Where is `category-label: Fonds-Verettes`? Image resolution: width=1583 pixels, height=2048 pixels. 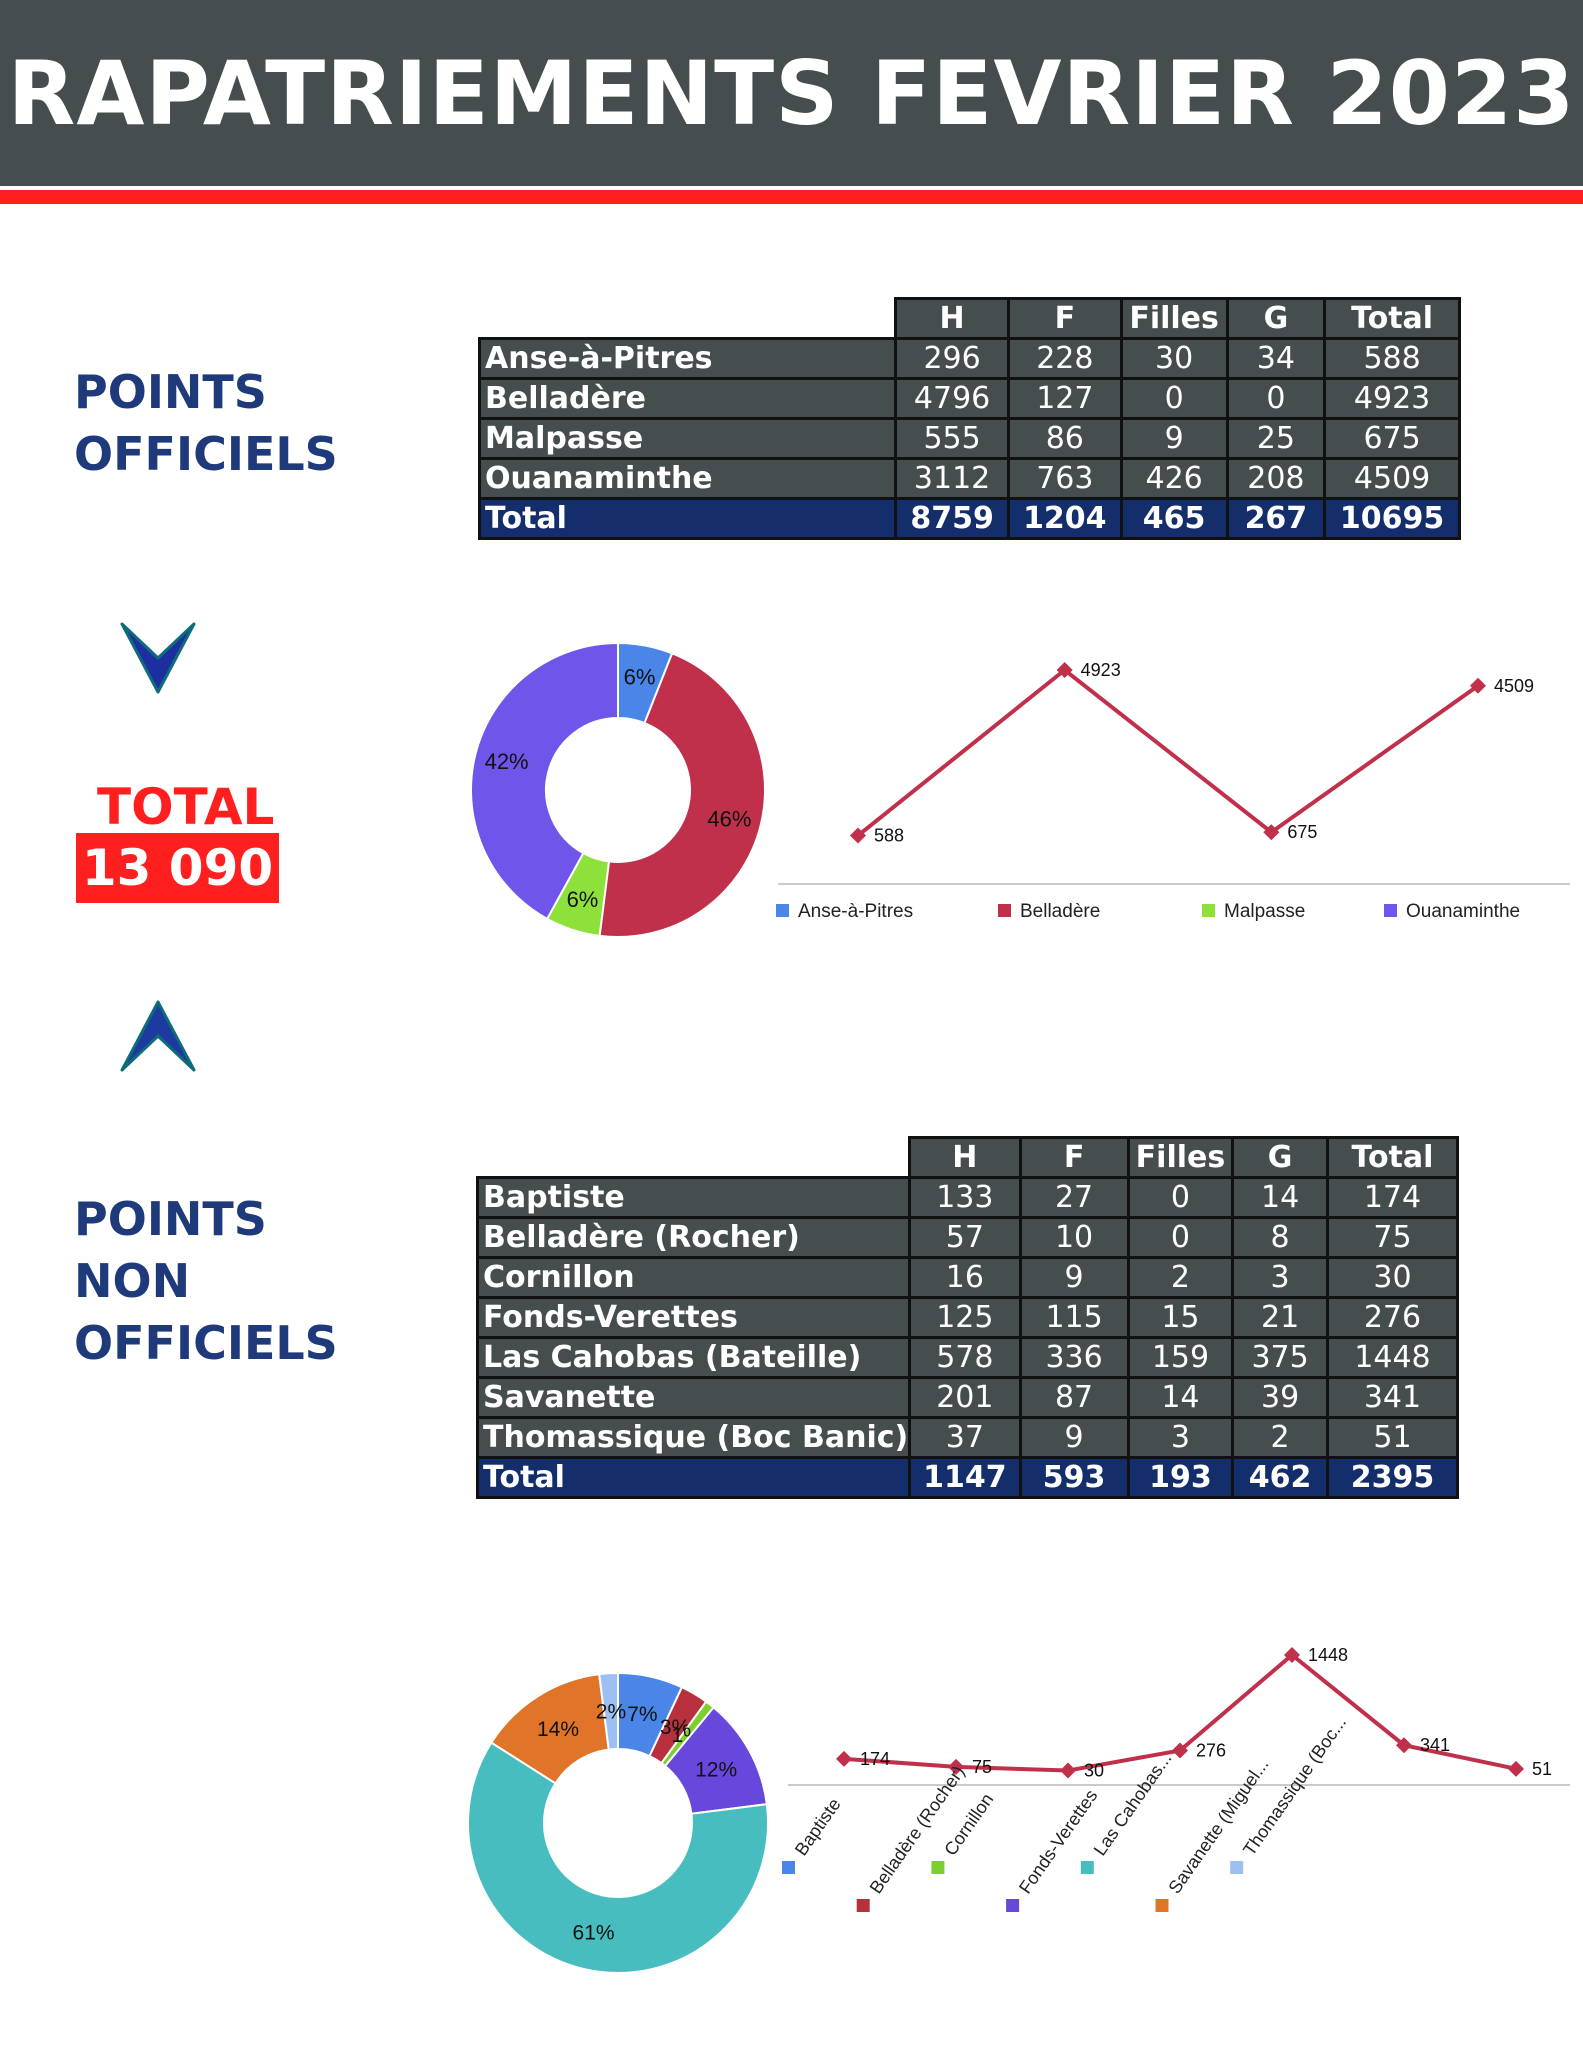 category-label: Fonds-Verettes is located at coordinates (1058, 1841).